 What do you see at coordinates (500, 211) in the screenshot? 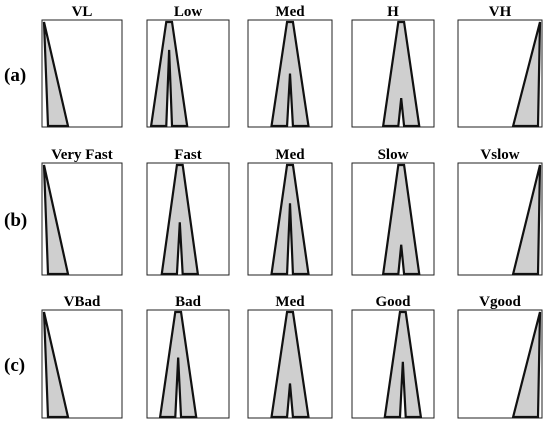
I see `panel-5: Vslow` at bounding box center [500, 211].